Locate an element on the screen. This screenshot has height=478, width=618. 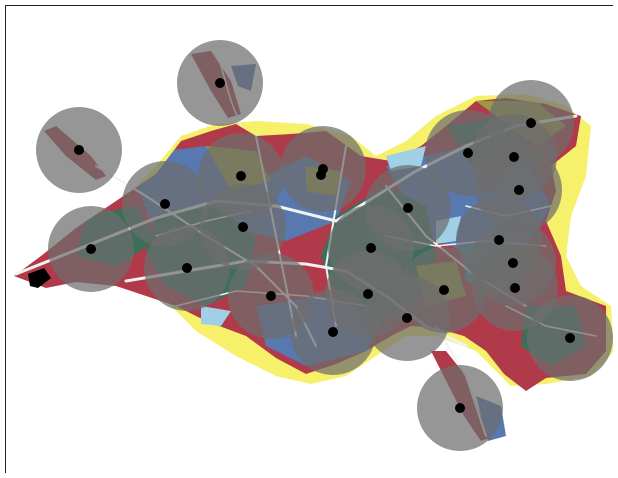
west-tip is located at coordinates (39, 278).